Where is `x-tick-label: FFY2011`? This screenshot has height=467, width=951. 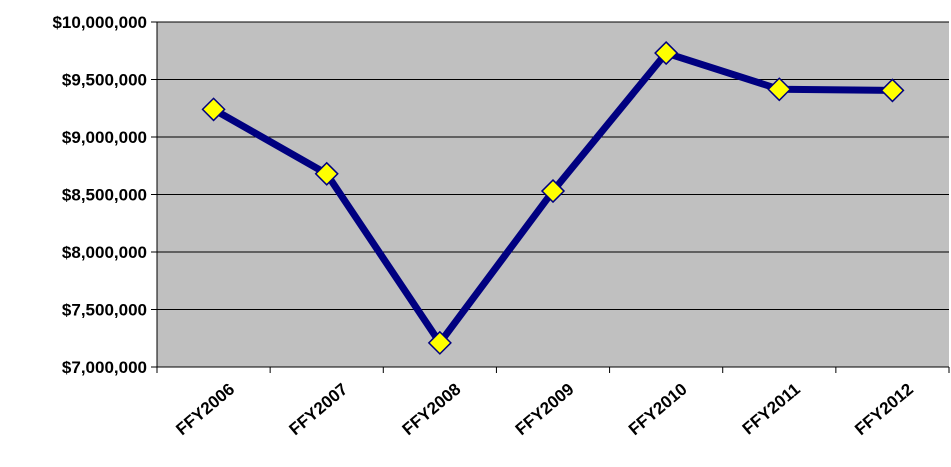 x-tick-label: FFY2011 is located at coordinates (771, 409).